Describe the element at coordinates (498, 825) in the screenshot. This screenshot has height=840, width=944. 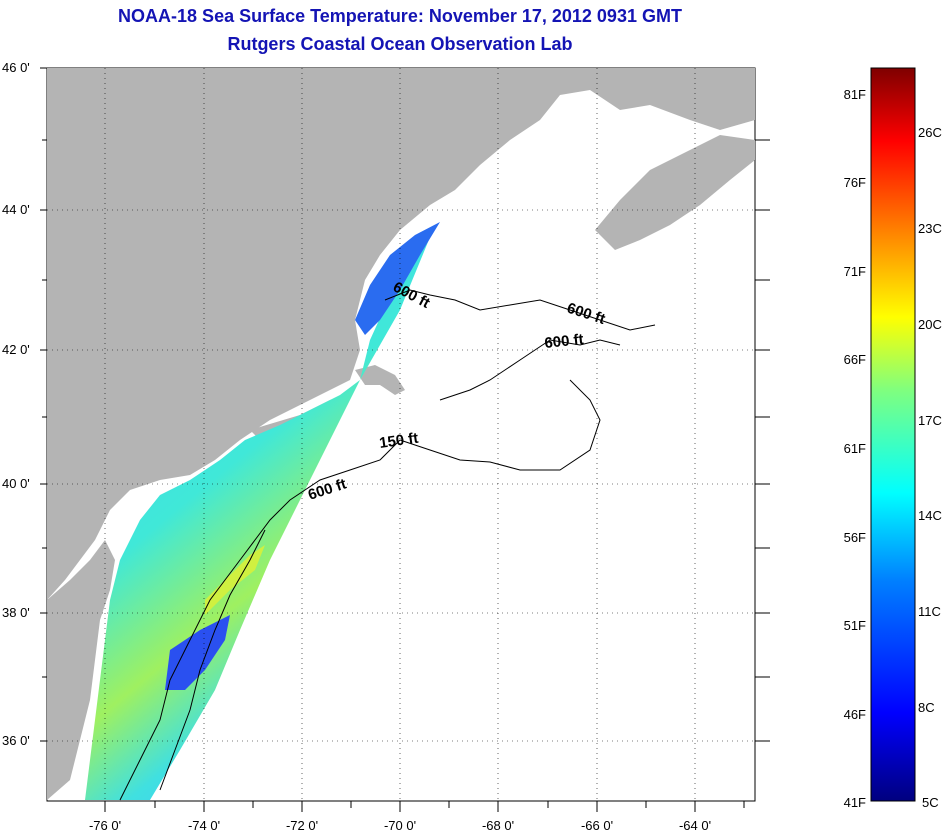
I see `lon-label: -68 0'` at that location.